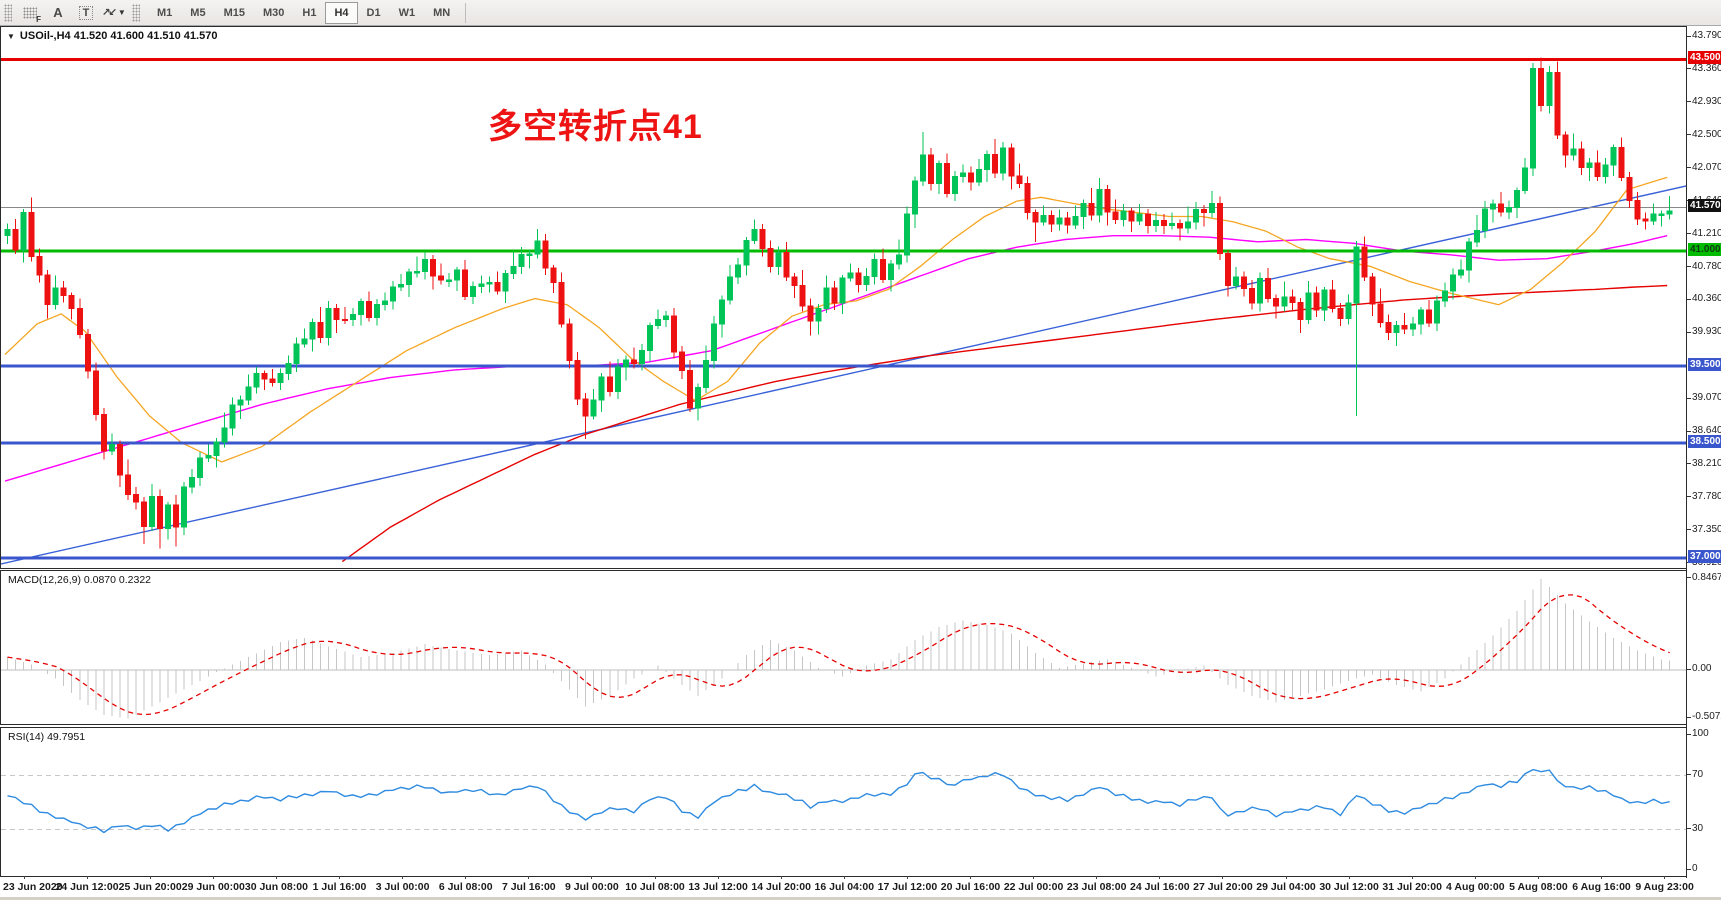 The image size is (1721, 900). What do you see at coordinates (273, 12) in the screenshot?
I see `timeframe-button-m30: M30` at bounding box center [273, 12].